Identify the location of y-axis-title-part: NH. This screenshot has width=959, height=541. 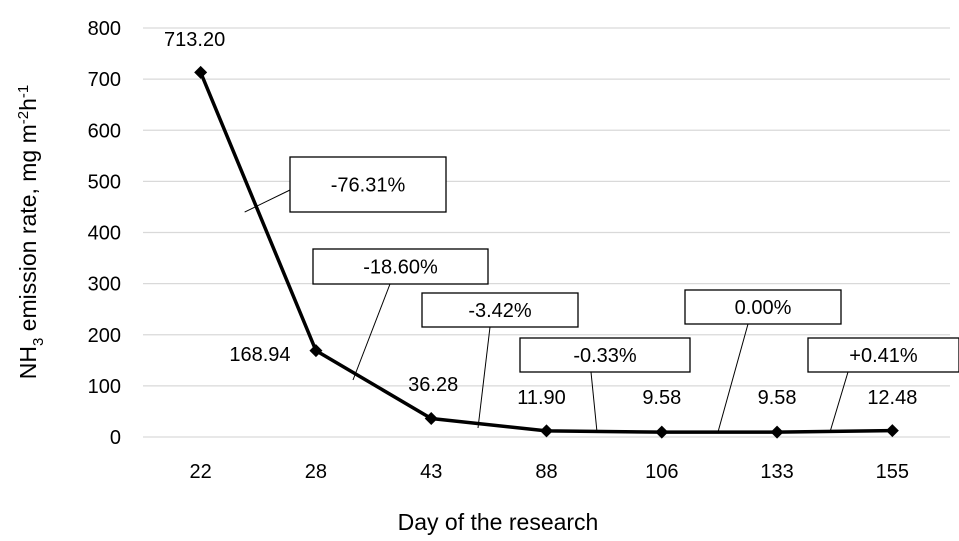
(28, 362).